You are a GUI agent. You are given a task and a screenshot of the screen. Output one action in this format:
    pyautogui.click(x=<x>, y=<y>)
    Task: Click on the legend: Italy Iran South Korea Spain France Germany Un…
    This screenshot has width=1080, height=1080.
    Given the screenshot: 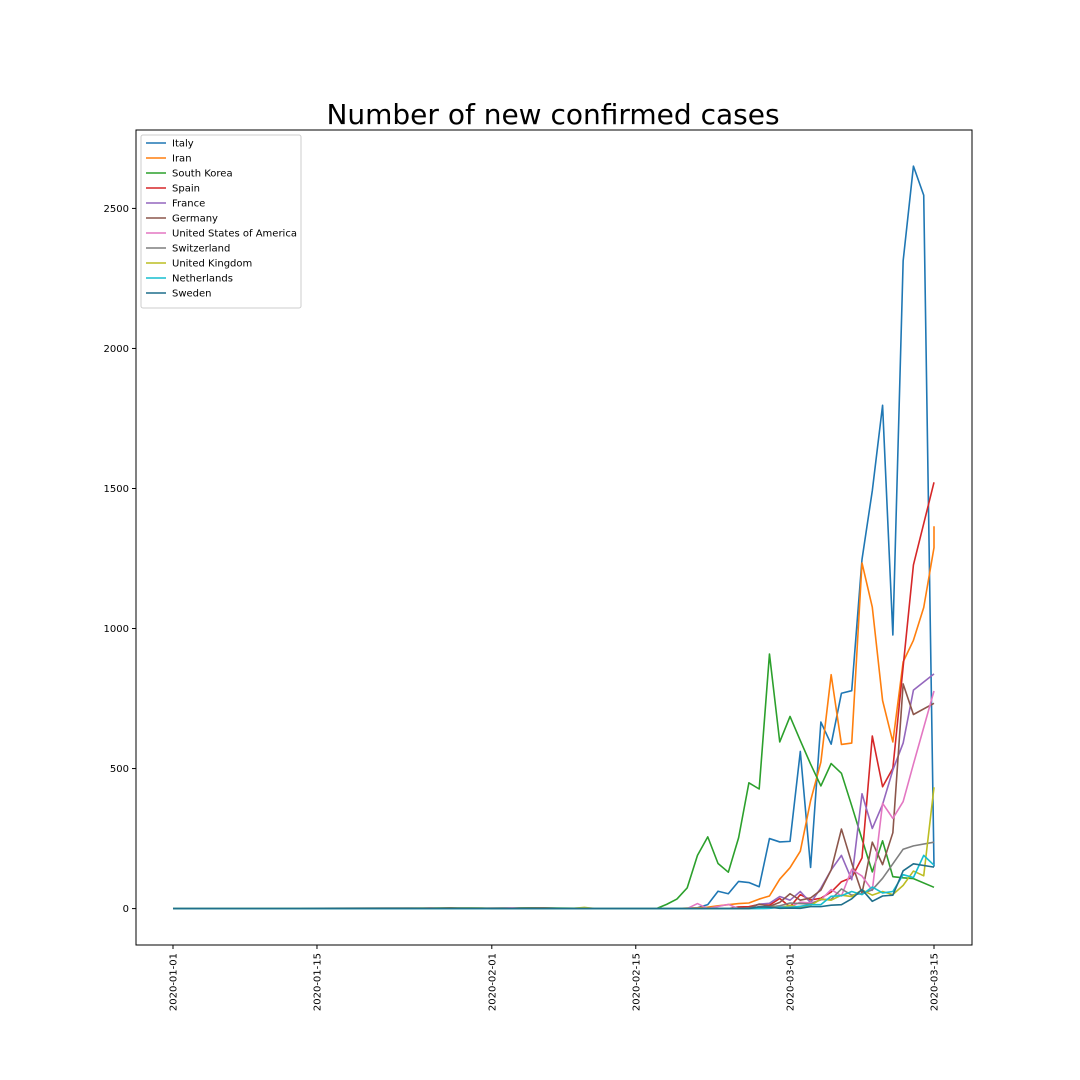 What is the action you would take?
    pyautogui.click(x=221, y=221)
    